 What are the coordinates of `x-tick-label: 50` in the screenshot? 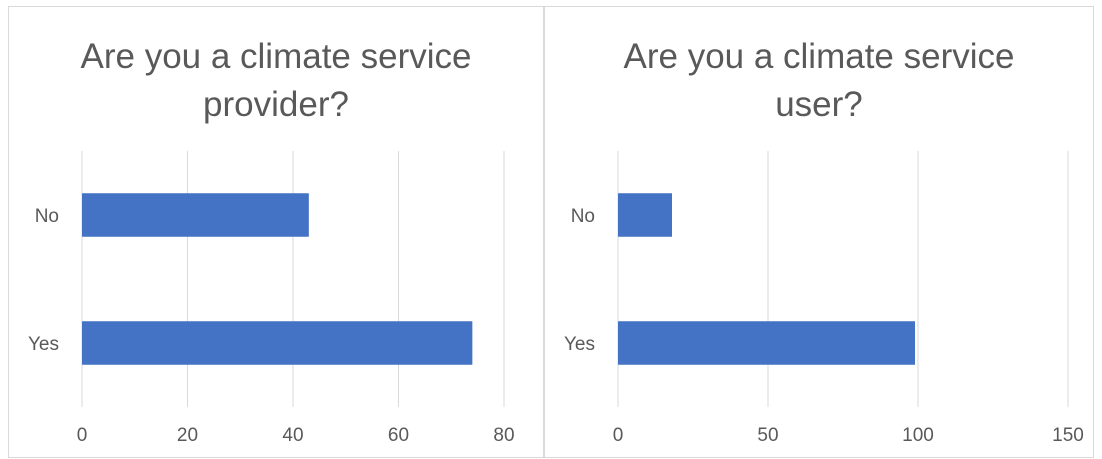 It's located at (767, 435).